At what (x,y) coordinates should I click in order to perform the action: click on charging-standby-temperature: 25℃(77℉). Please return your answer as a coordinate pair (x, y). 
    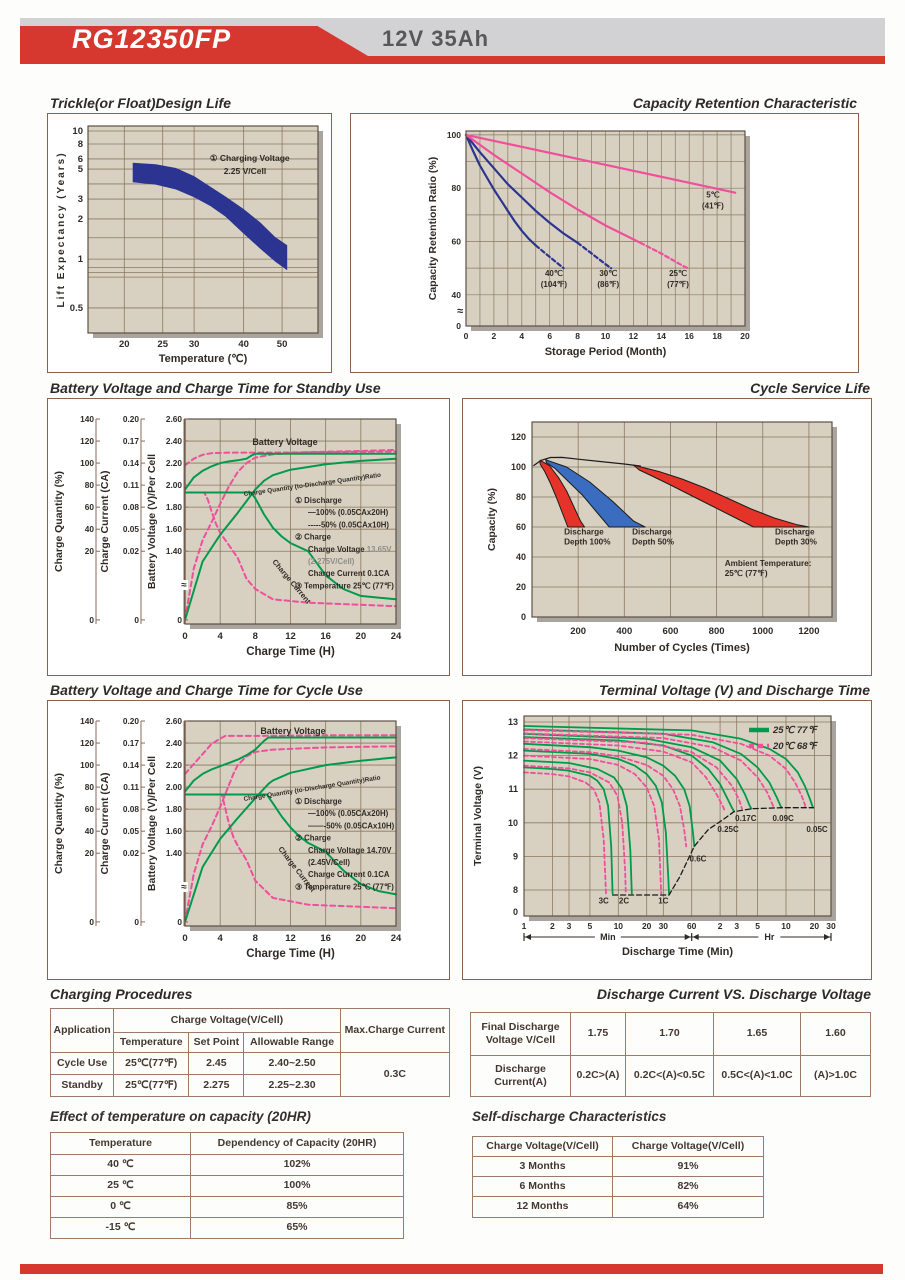
    Looking at the image, I should click on (151, 1085).